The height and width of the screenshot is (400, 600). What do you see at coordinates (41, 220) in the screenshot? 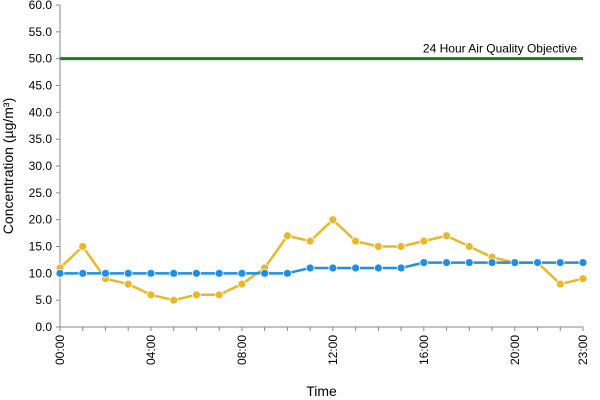
I see `y-tick-label: 20.0` at bounding box center [41, 220].